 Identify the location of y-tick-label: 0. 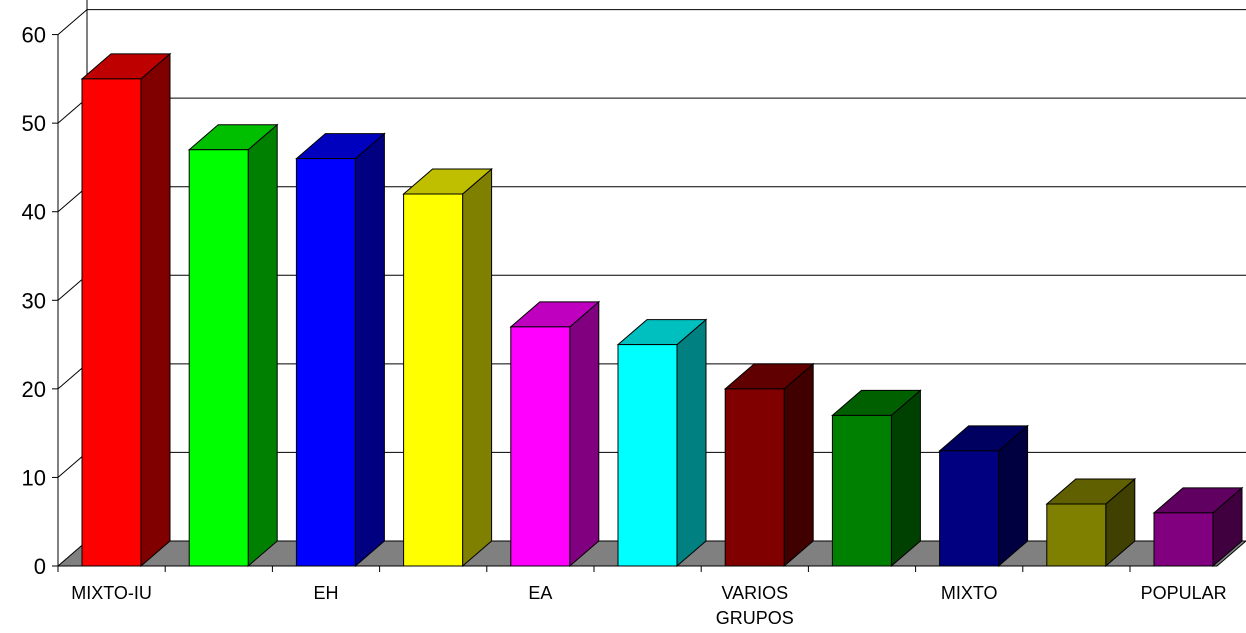
(40, 566).